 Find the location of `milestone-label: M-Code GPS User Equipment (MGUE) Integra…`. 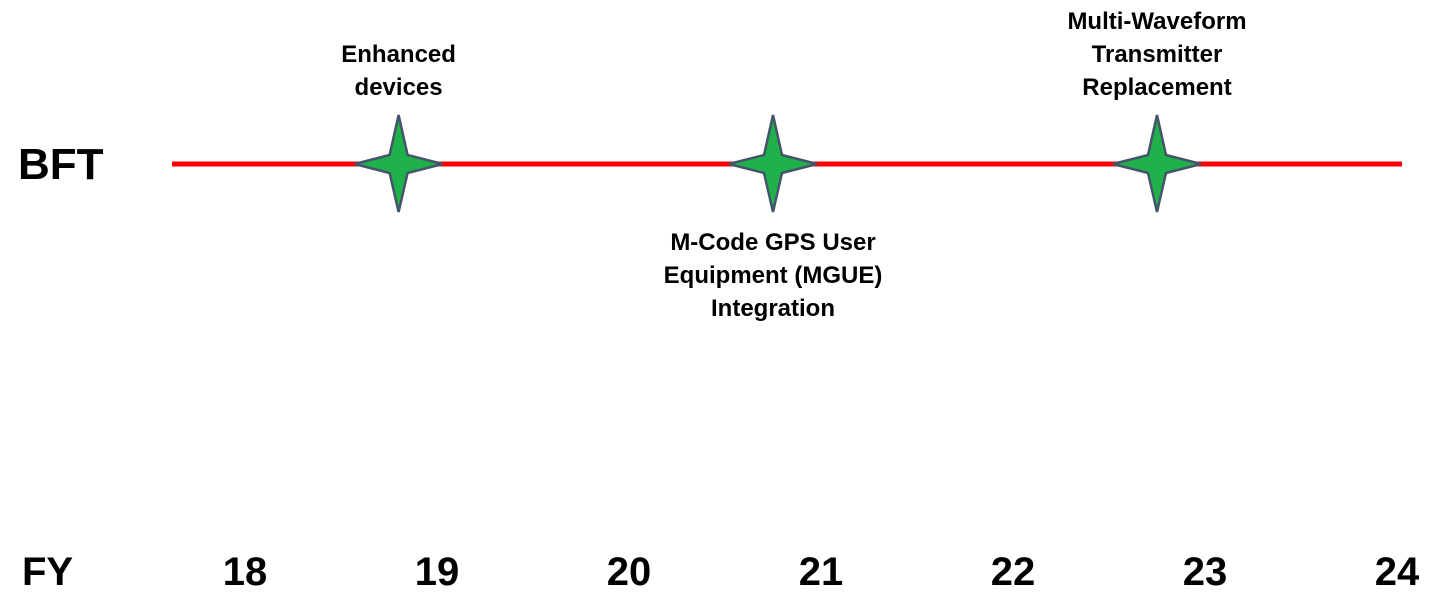

milestone-label: M-Code GPS User Equipment (MGUE) Integra… is located at coordinates (773, 275).